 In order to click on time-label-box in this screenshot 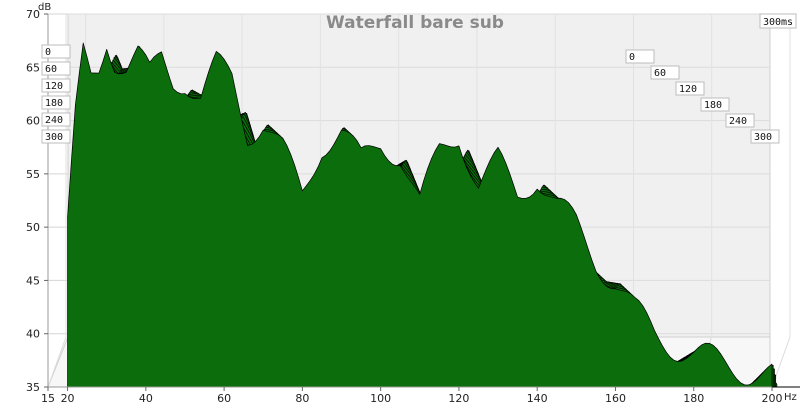, I will do `click(778, 21)`.